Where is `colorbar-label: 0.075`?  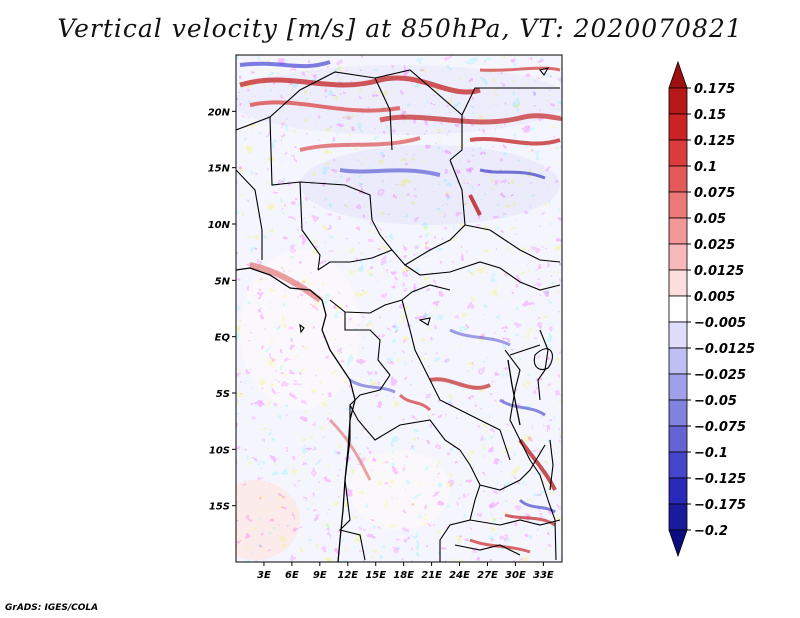
colorbar-label: 0.075 is located at coordinates (714, 193).